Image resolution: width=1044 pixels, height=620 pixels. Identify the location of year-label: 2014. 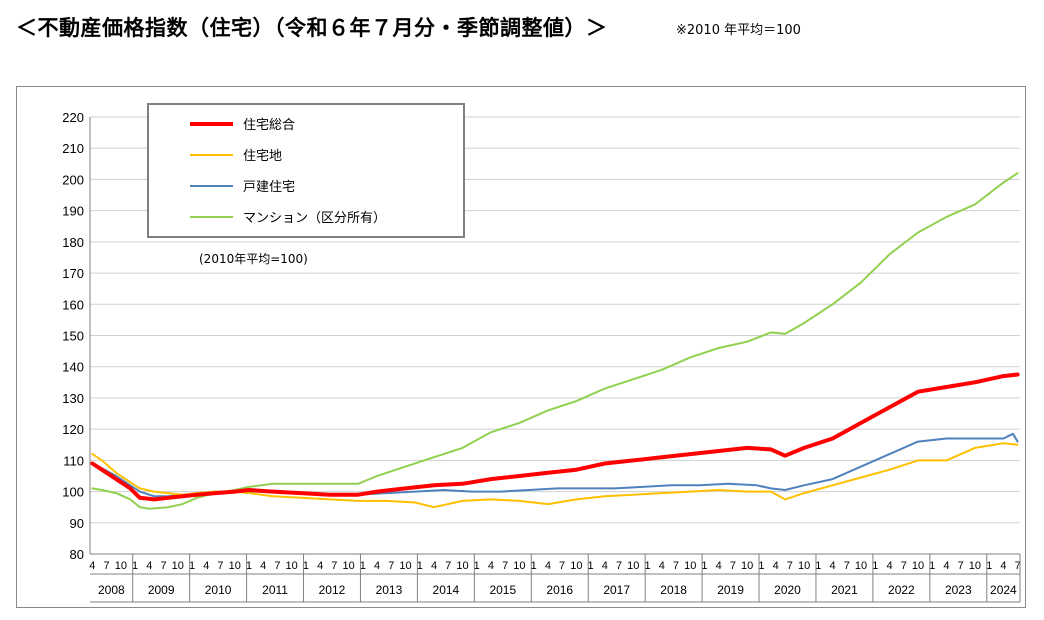
(446, 590).